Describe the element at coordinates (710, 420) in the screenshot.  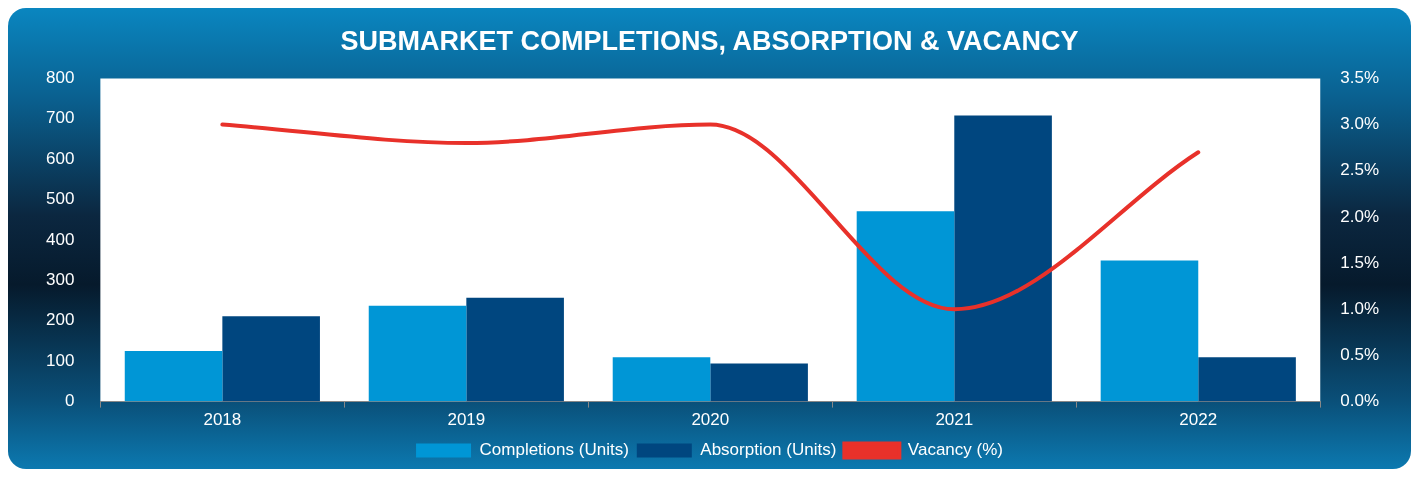
I see `x-tick-label: 2020` at that location.